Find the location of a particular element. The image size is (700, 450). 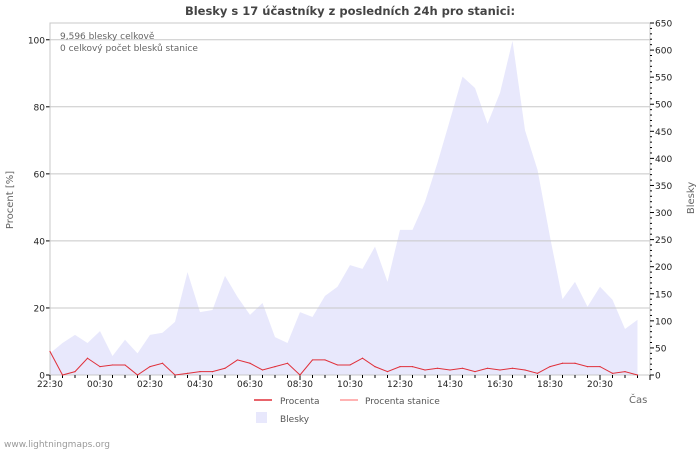

x-axis-label: Čas is located at coordinates (638, 399).